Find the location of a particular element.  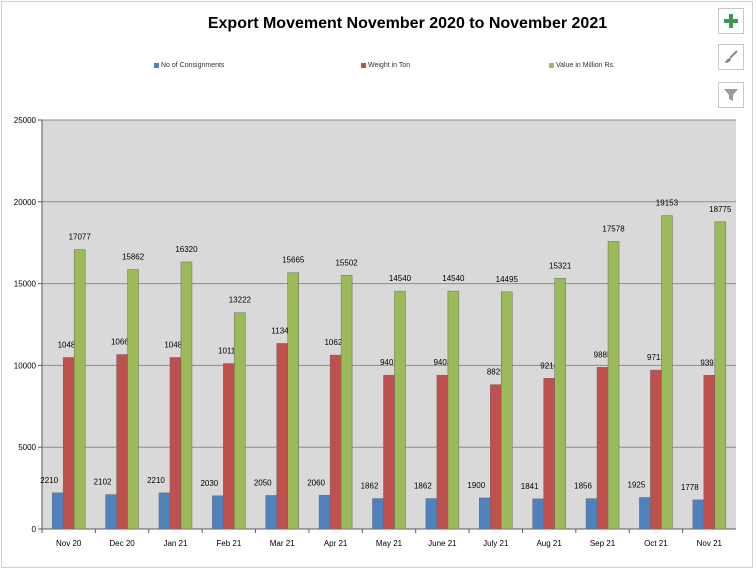

filter-icon is located at coordinates (731, 95).